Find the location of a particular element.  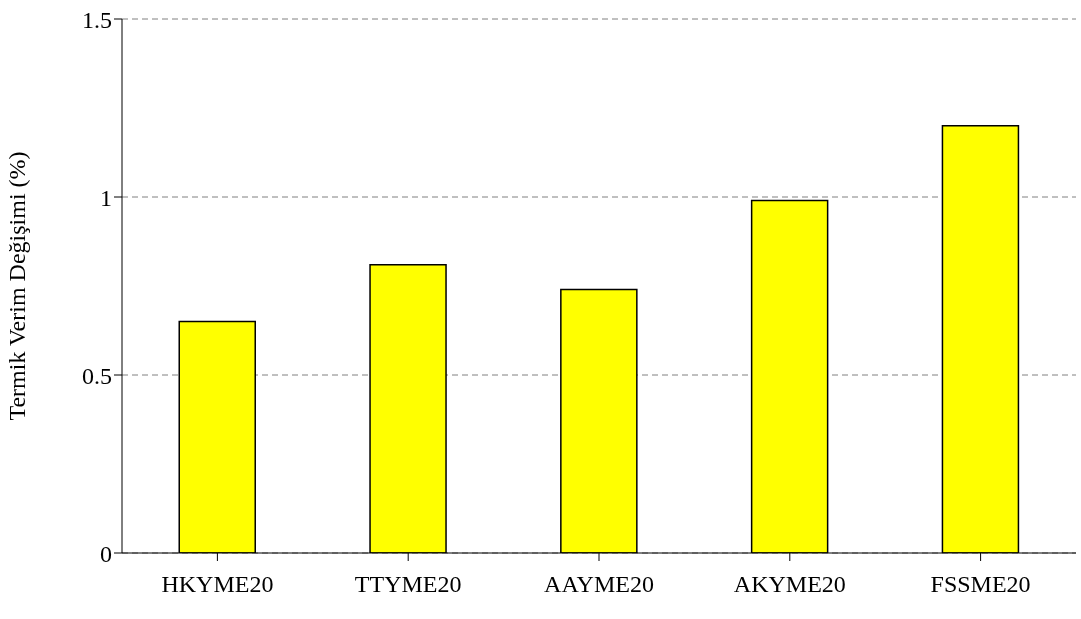

x-tick-label: HKYME20 is located at coordinates (217, 584).